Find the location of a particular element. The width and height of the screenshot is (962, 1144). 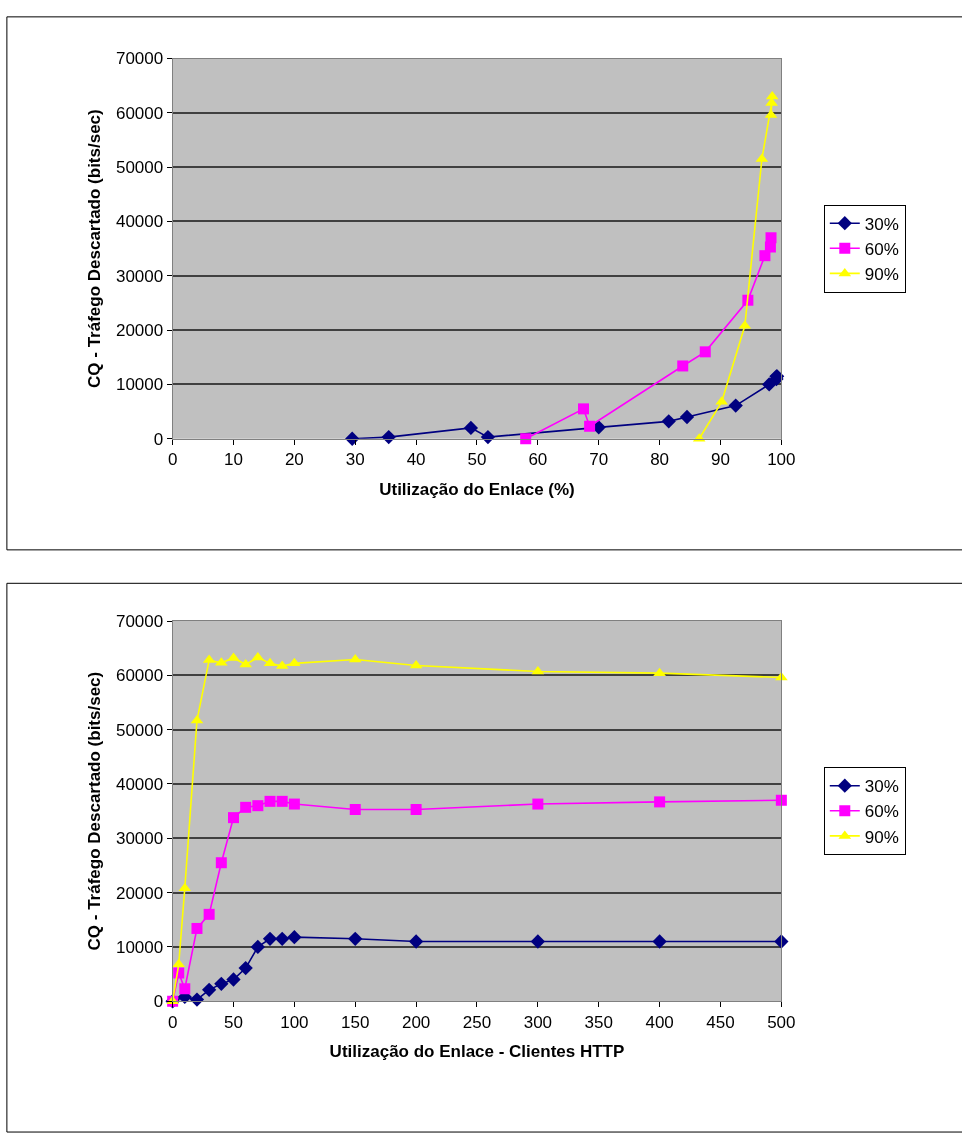

x-tick-label: 90 is located at coordinates (720, 460).